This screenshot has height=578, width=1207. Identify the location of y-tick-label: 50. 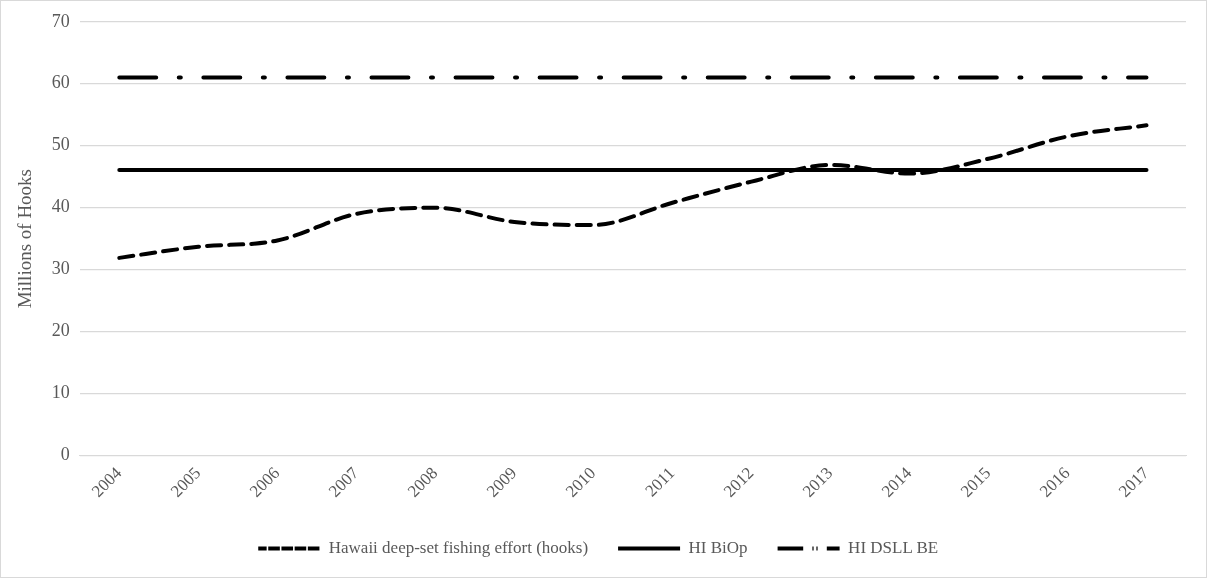
(60, 144).